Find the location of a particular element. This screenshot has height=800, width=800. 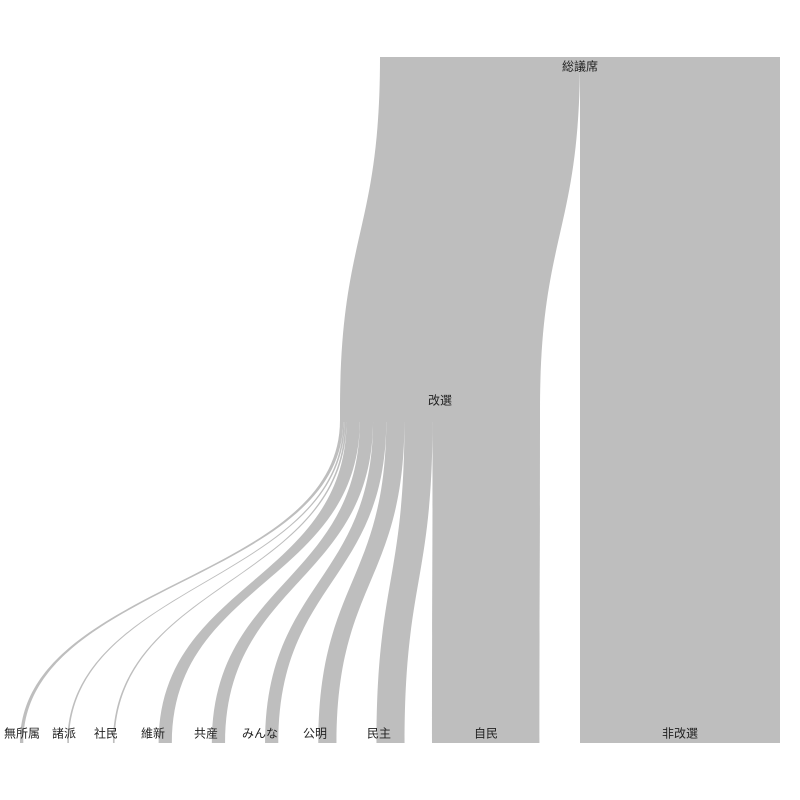

flow-root-kaisen is located at coordinates (460, 233).